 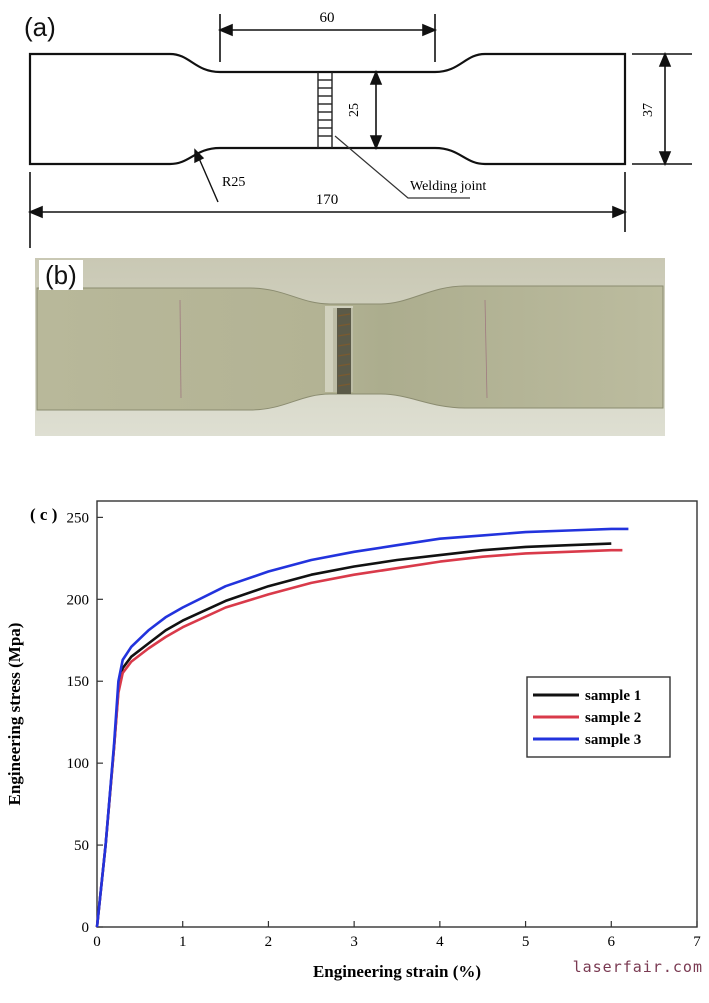 I want to click on x-tick-label: 7, so click(x=697, y=942).